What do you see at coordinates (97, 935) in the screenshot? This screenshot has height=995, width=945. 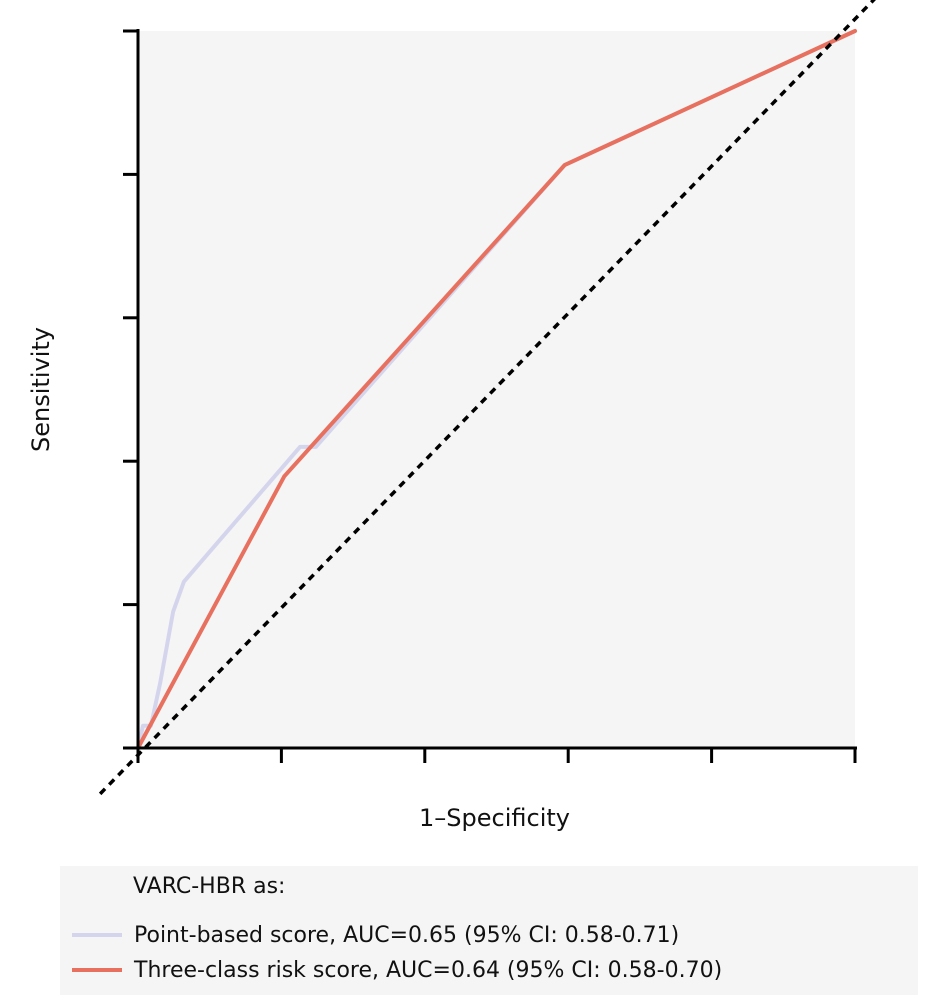 I see `legend-swatch-point-based` at bounding box center [97, 935].